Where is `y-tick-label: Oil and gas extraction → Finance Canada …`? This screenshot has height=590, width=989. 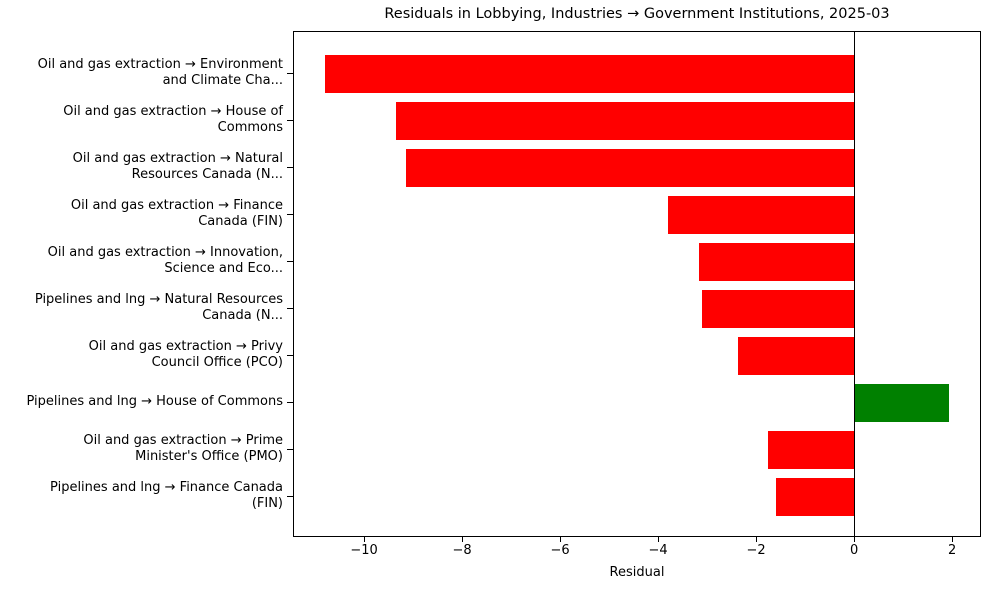
y-tick-label: Oil and gas extraction → Finance Canada … is located at coordinates (176, 213).